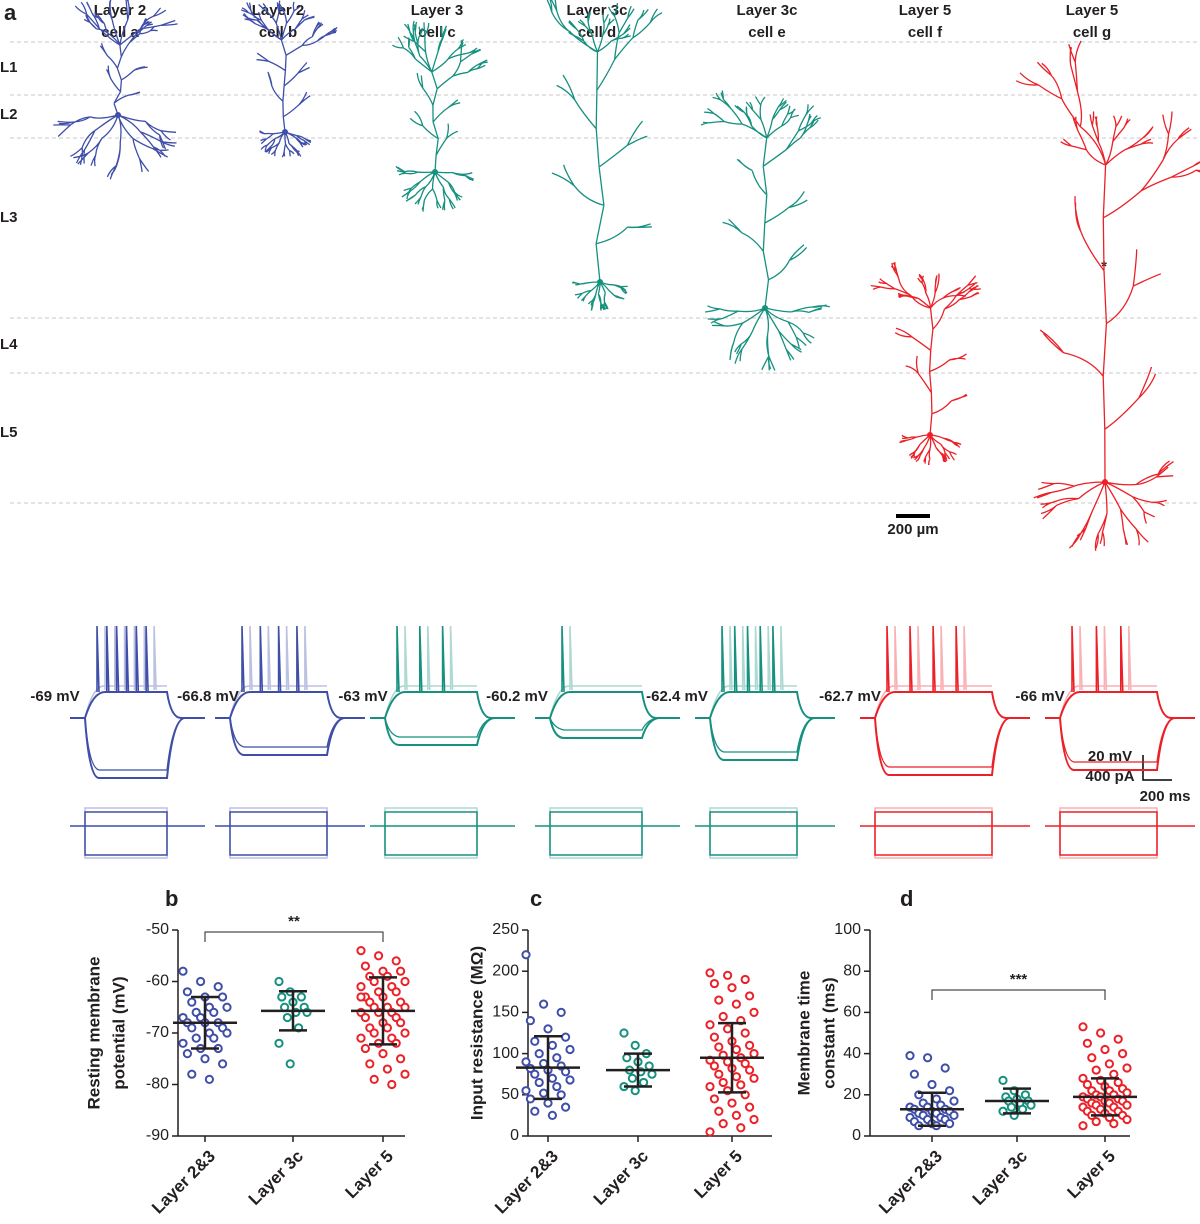  What do you see at coordinates (157, 929) in the screenshot?
I see `y-tick-label: -50` at bounding box center [157, 929].